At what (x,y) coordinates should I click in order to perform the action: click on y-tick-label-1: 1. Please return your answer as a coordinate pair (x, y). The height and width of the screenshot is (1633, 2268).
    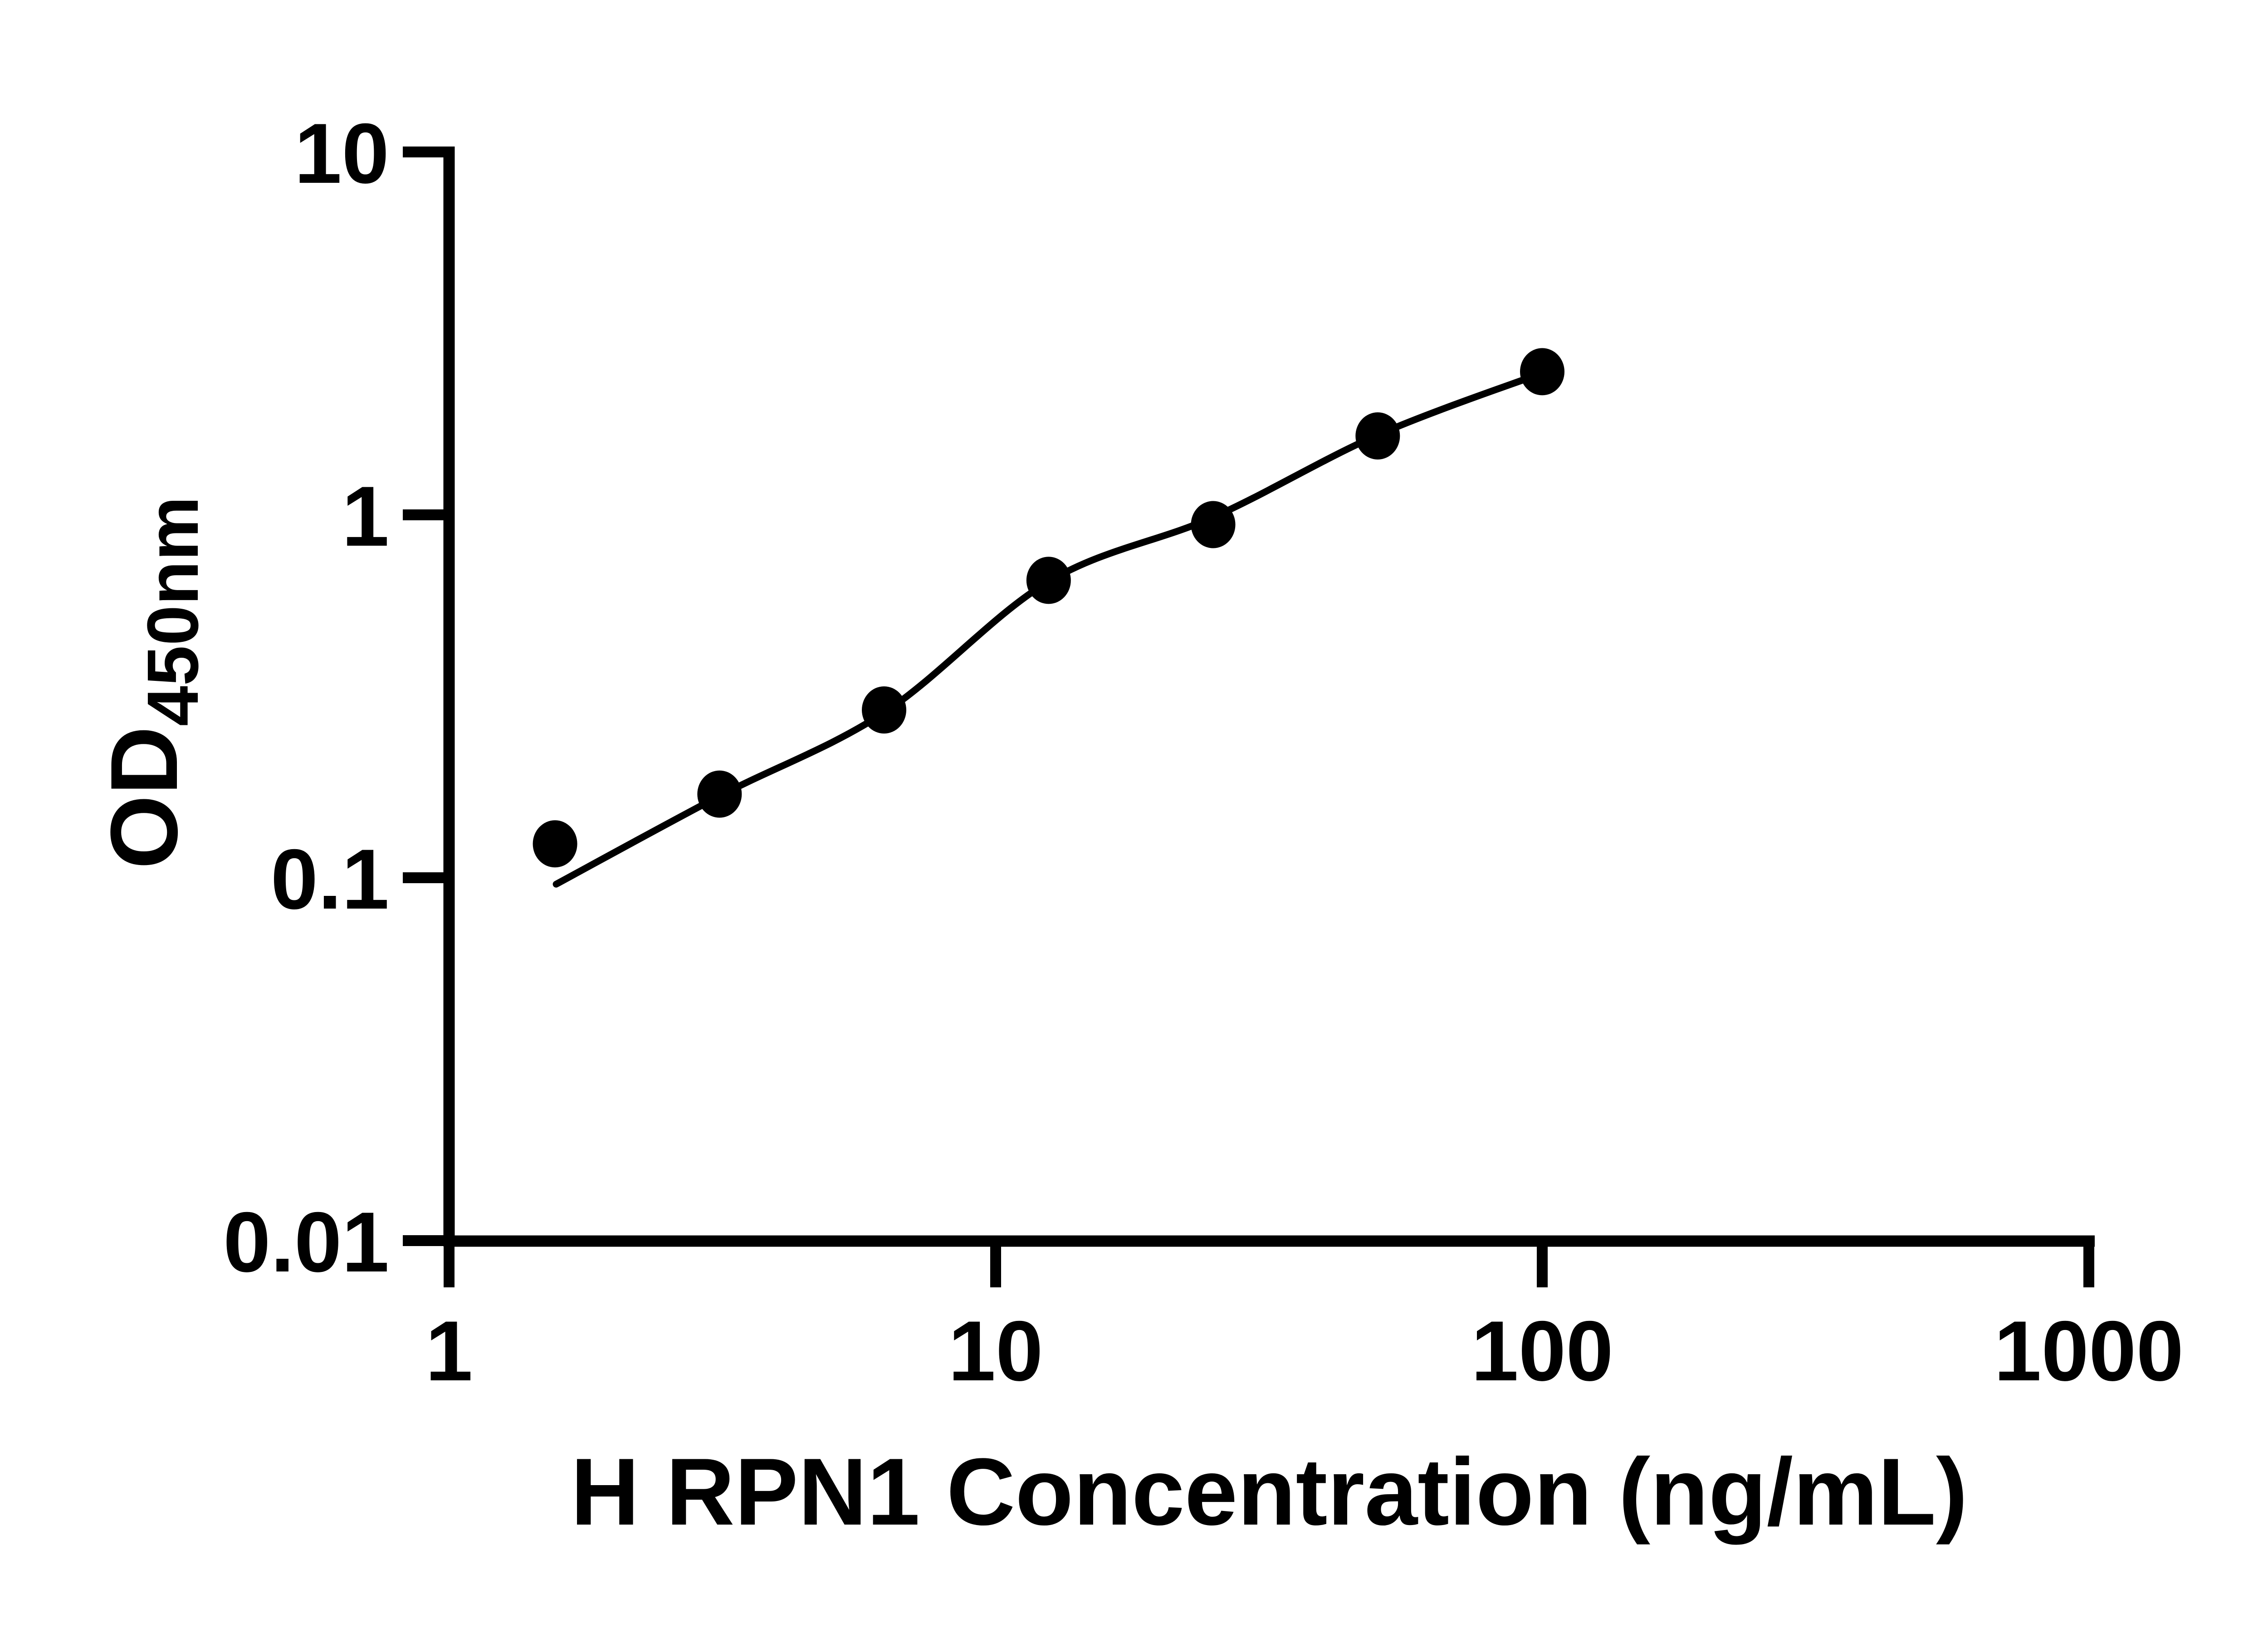
    Looking at the image, I should click on (366, 516).